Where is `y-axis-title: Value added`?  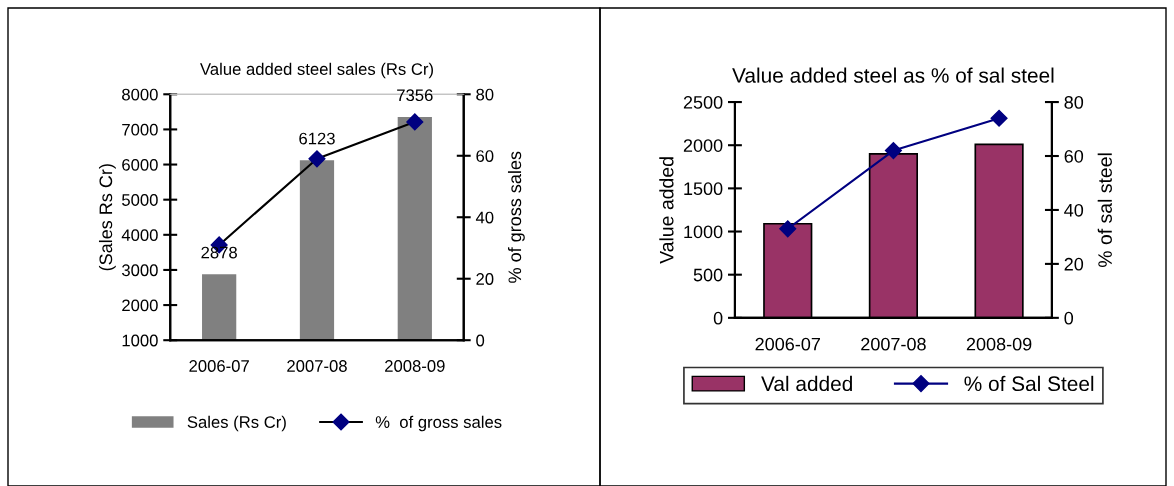
y-axis-title: Value added is located at coordinates (666, 210).